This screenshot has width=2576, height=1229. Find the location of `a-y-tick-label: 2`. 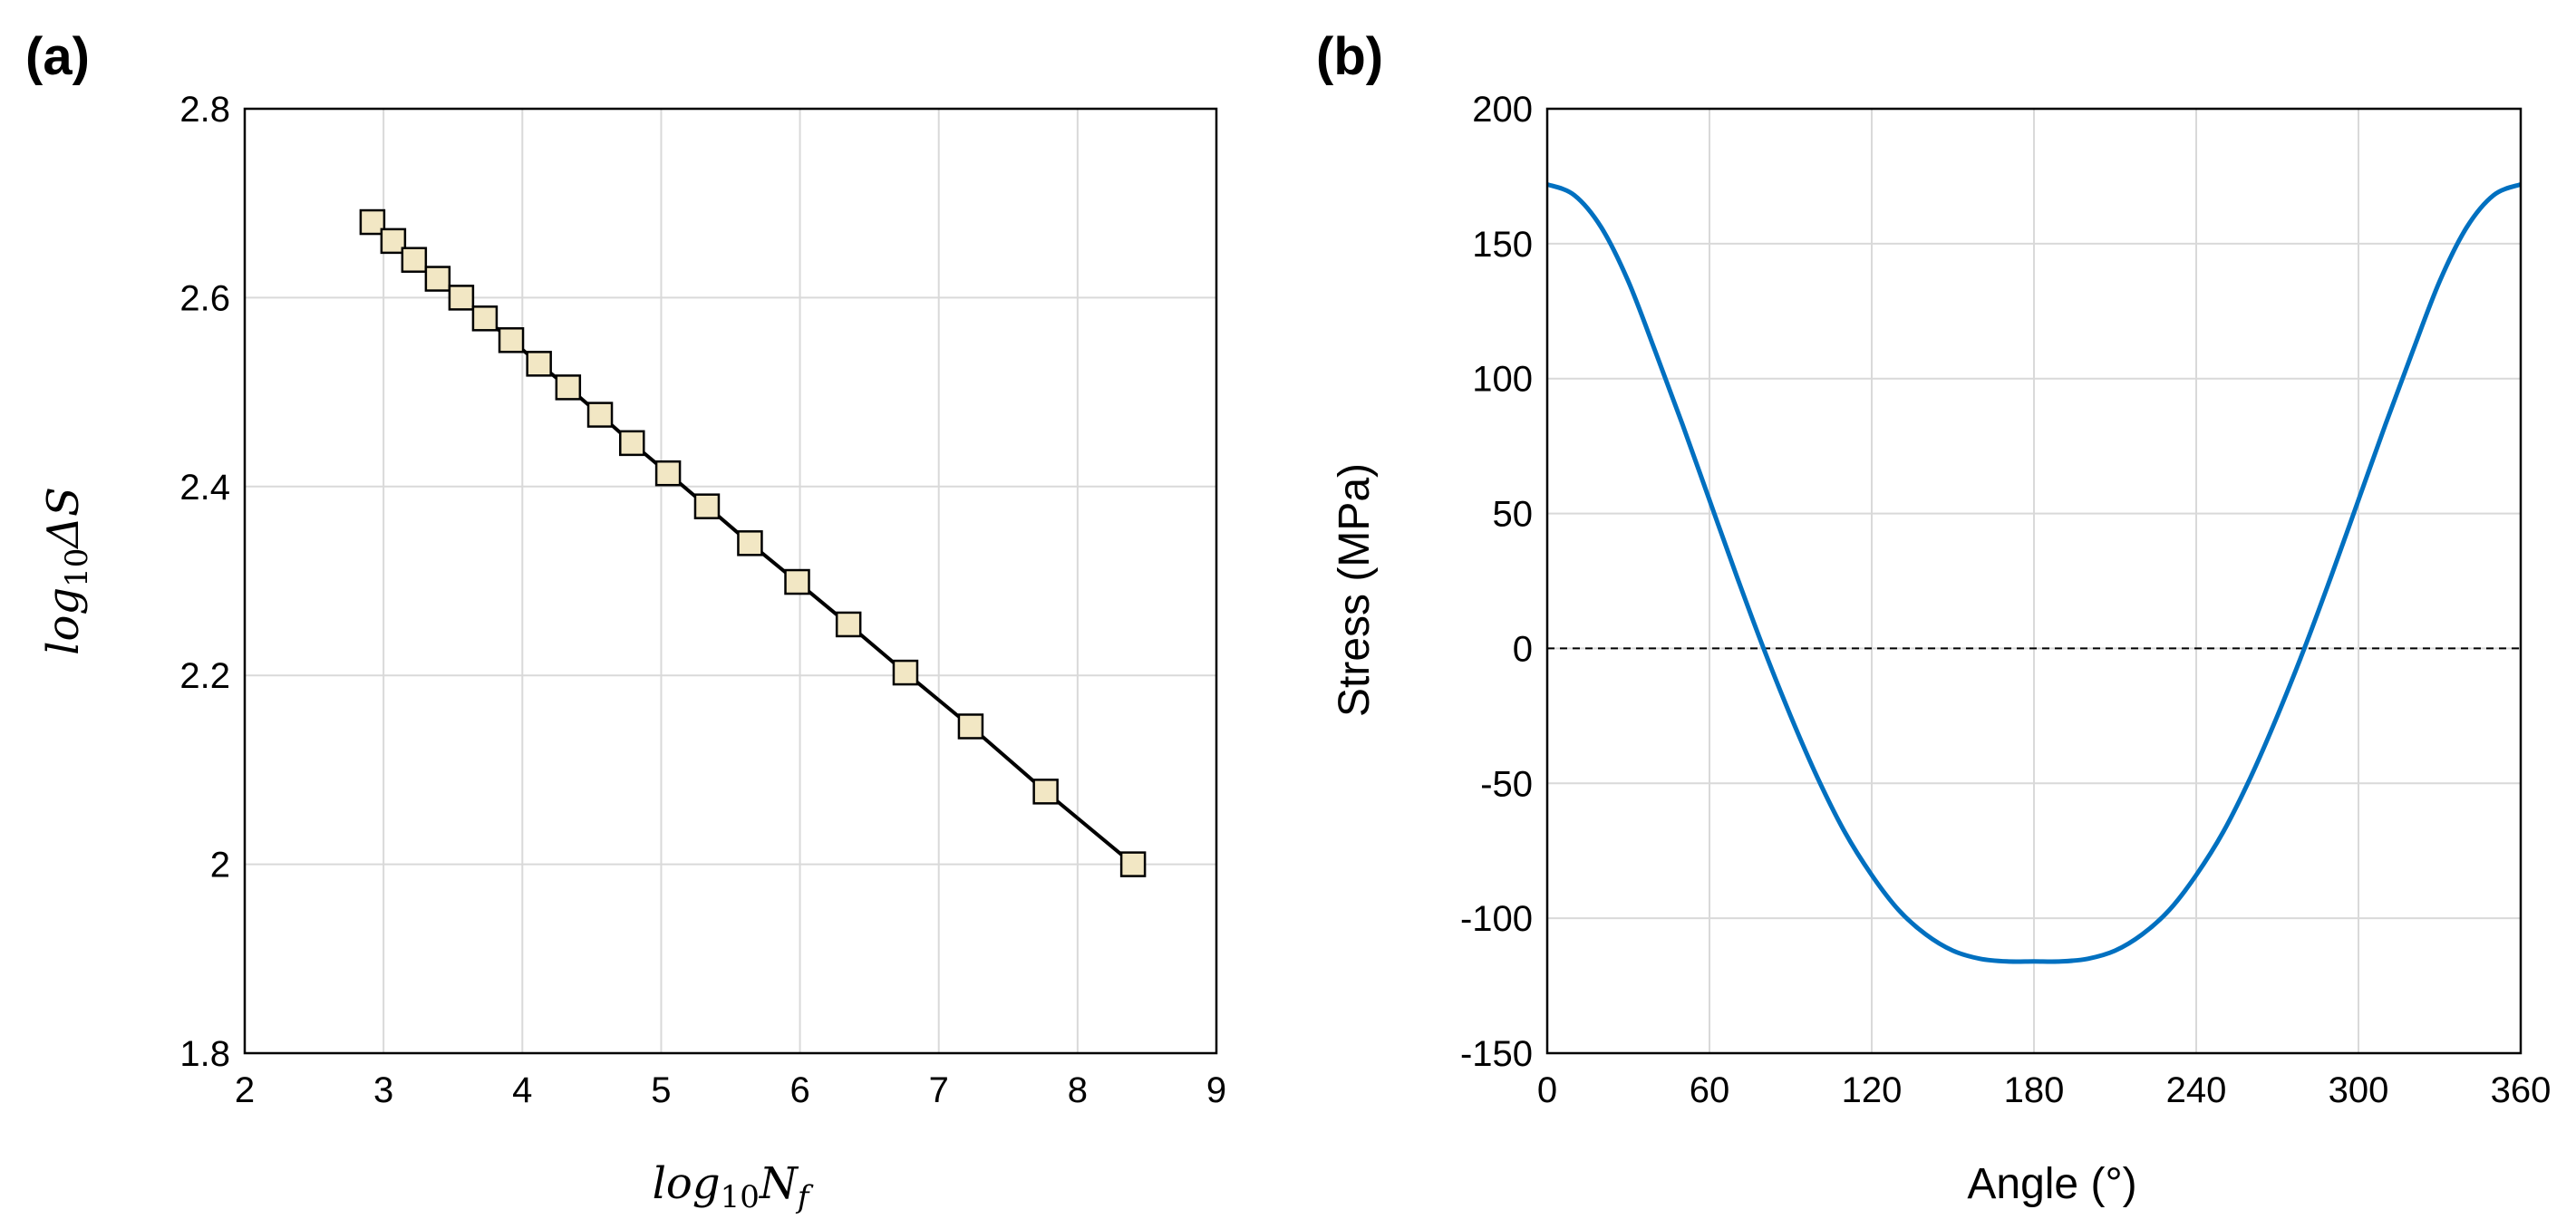

a-y-tick-label: 2 is located at coordinates (220, 865).